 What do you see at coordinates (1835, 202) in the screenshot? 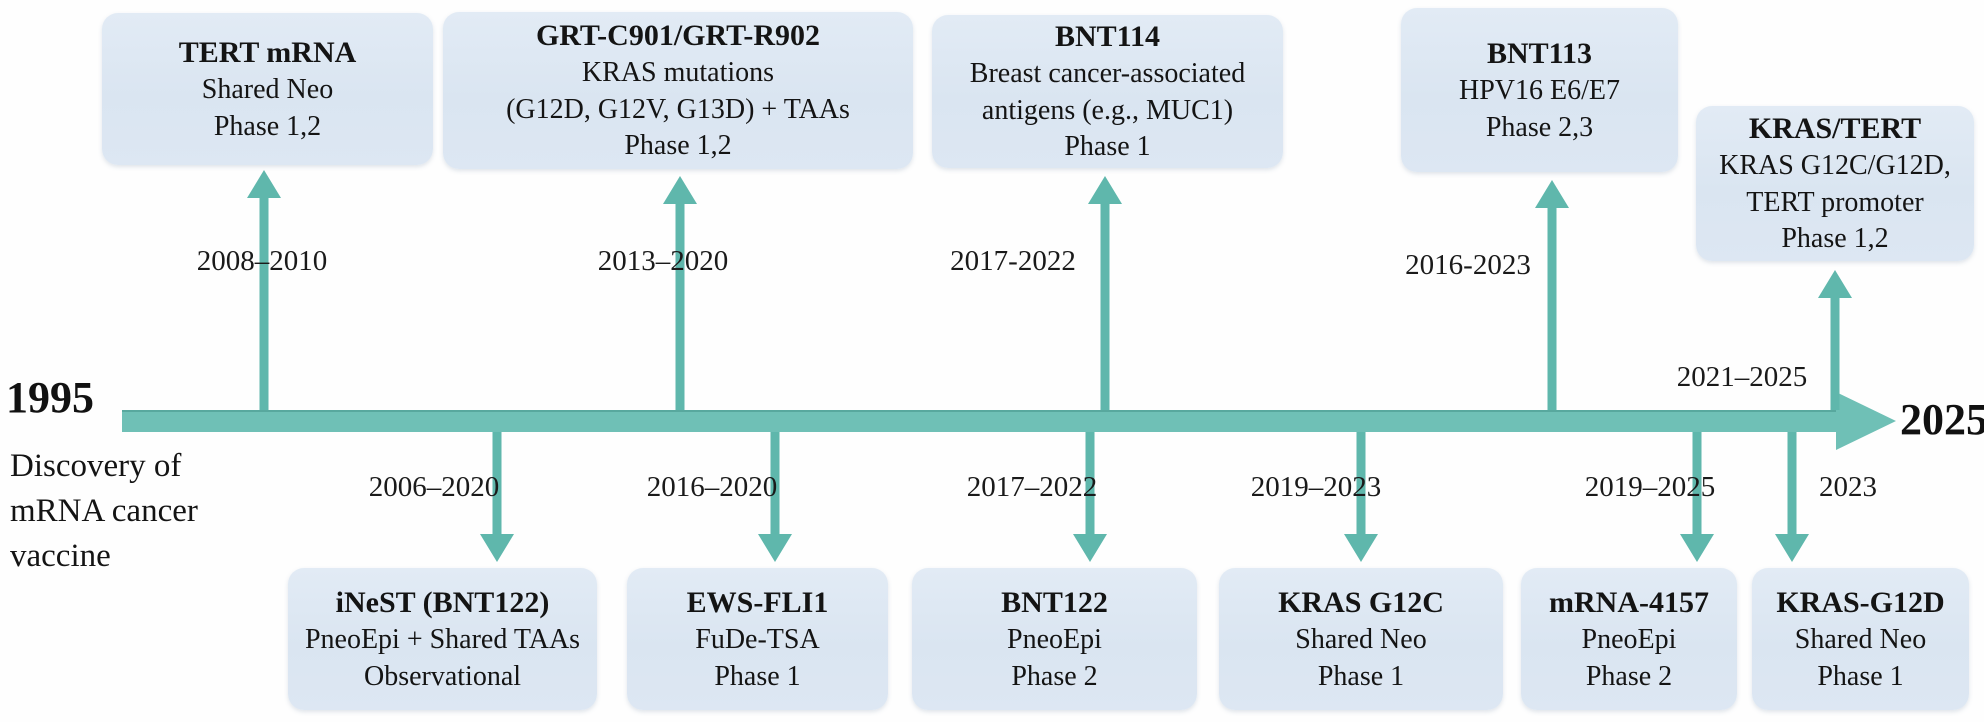
I see `event-line: TERT promoter` at bounding box center [1835, 202].